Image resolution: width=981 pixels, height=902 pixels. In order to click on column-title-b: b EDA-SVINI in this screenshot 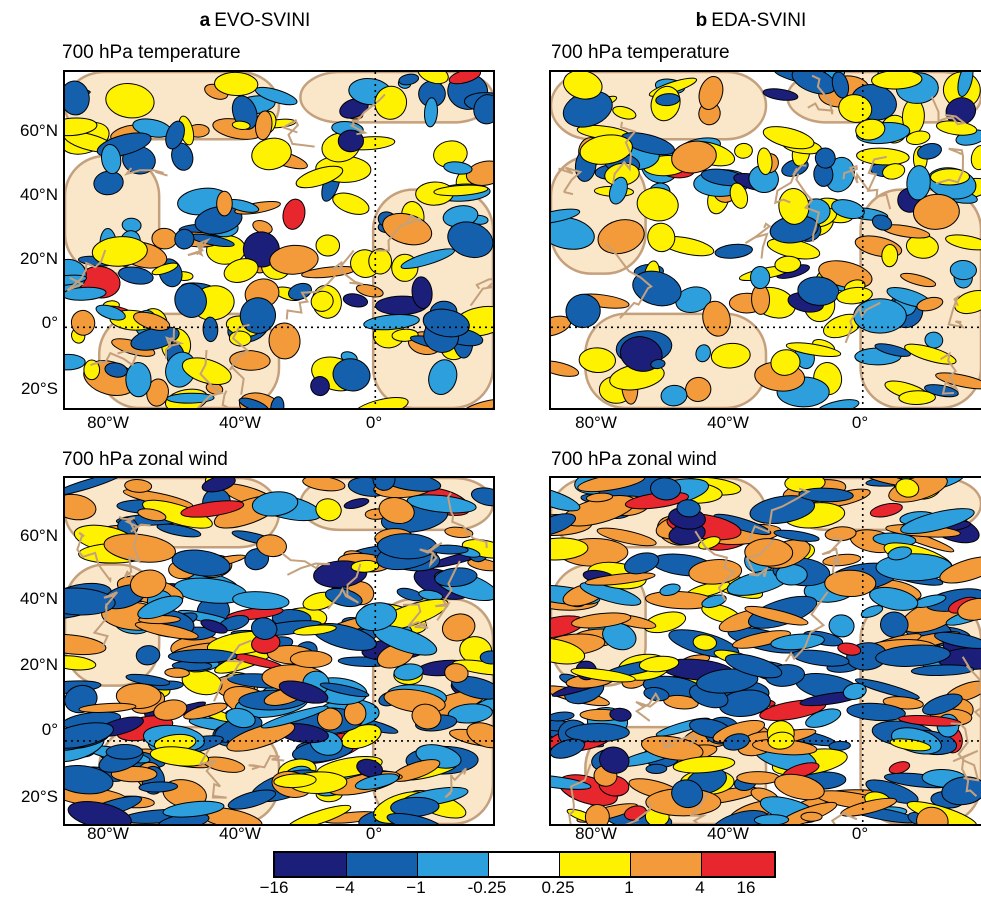, I will do `click(751, 21)`.